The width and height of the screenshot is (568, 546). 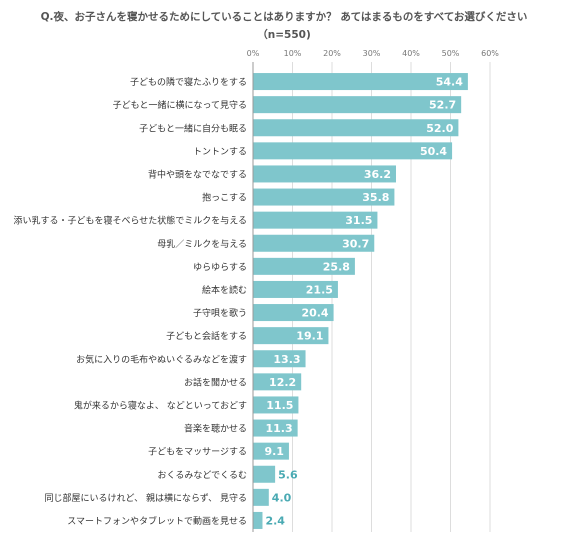 I want to click on category-label: 添い乳する・子どもを寝そべらせた状態でミルクを与える, so click(x=130, y=221).